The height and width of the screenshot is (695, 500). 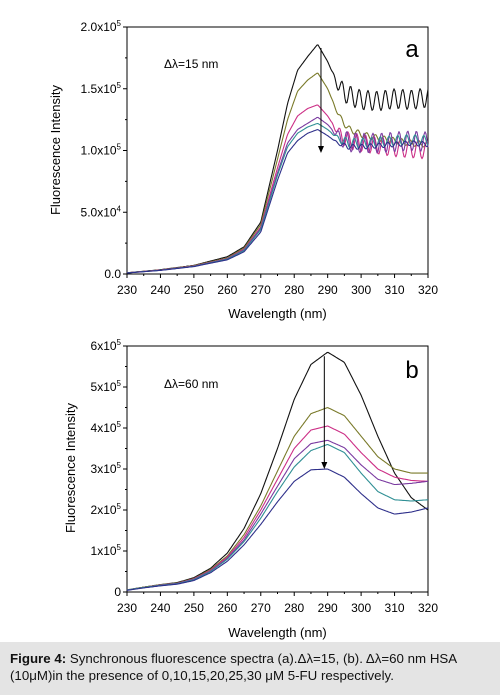 What do you see at coordinates (106, 427) in the screenshot?
I see `y-tick-label: 4x10⁵` at bounding box center [106, 427].